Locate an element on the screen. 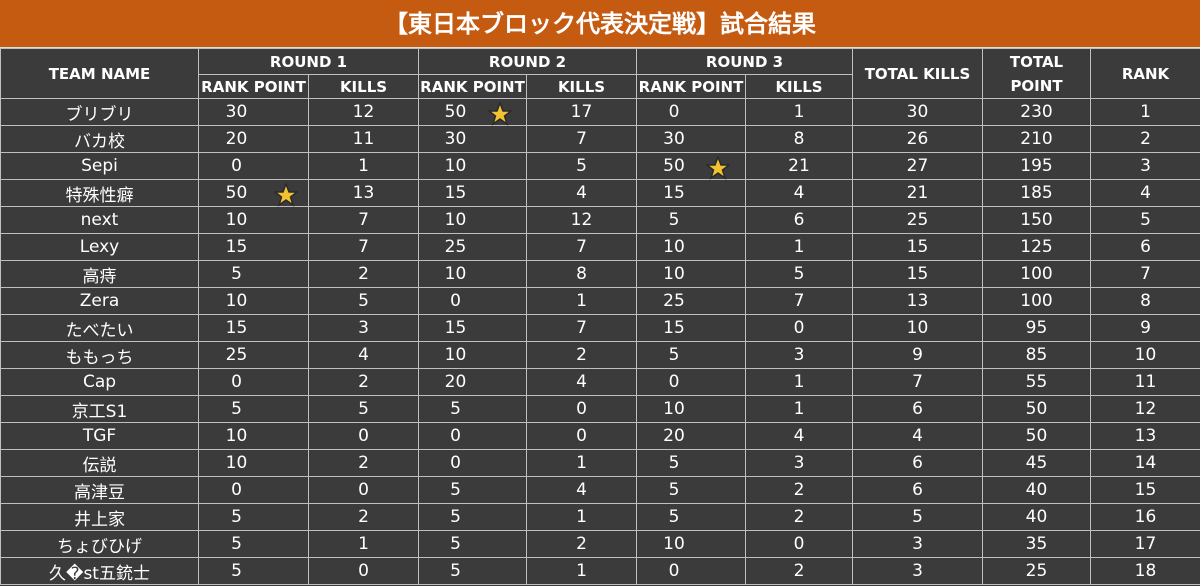  team-name: next is located at coordinates (99, 220).